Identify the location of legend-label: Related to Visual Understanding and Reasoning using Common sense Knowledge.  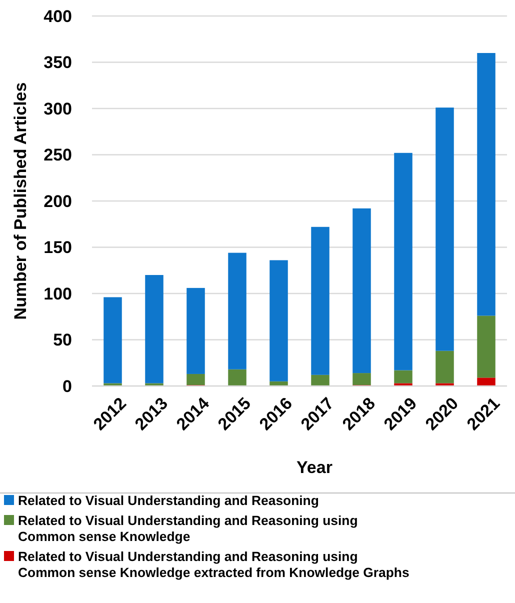
(188, 528).